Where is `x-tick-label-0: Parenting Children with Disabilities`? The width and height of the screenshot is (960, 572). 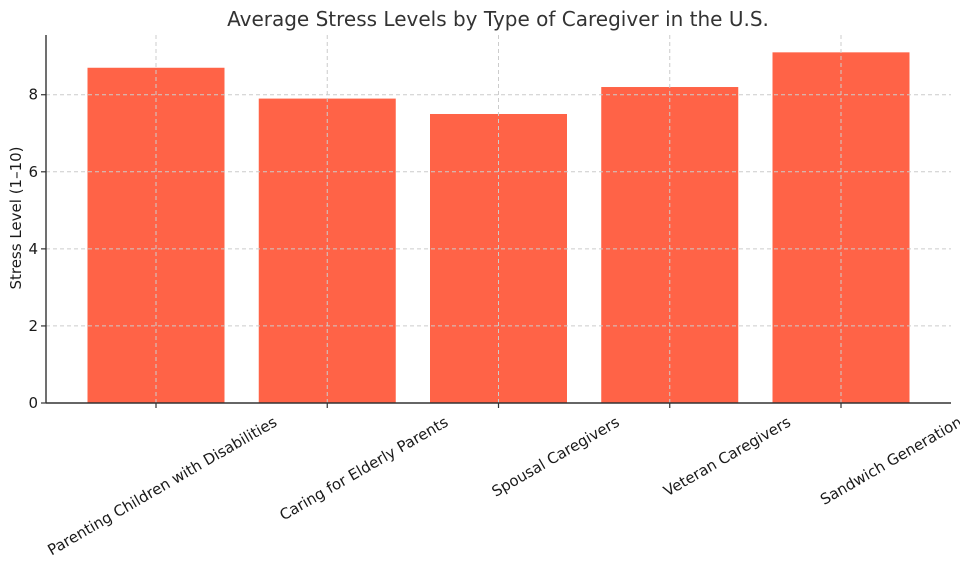
x-tick-label-0: Parenting Children with Disabilities is located at coordinates (162, 486).